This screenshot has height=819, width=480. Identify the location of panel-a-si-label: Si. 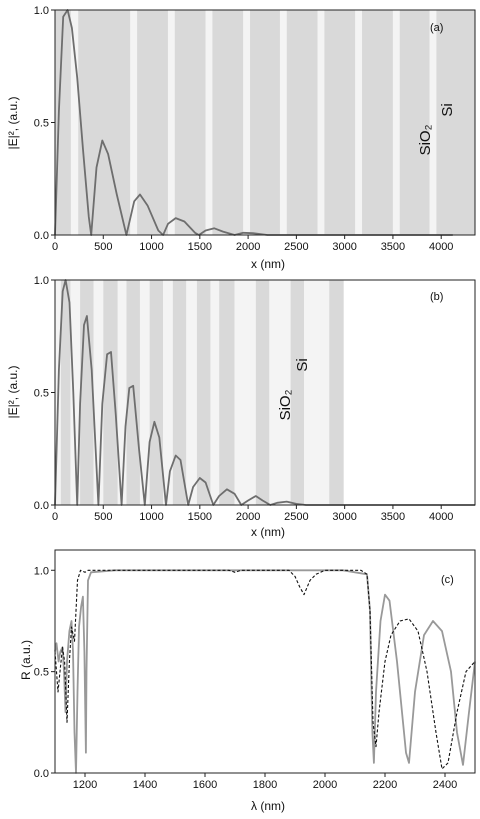
(447, 109).